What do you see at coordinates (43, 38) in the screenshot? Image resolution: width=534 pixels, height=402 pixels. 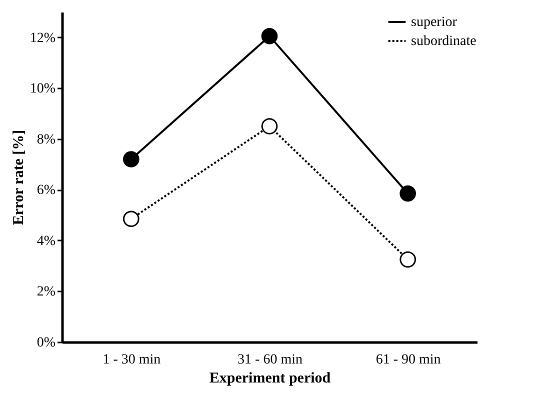 I see `y-tick-label: 12%` at bounding box center [43, 38].